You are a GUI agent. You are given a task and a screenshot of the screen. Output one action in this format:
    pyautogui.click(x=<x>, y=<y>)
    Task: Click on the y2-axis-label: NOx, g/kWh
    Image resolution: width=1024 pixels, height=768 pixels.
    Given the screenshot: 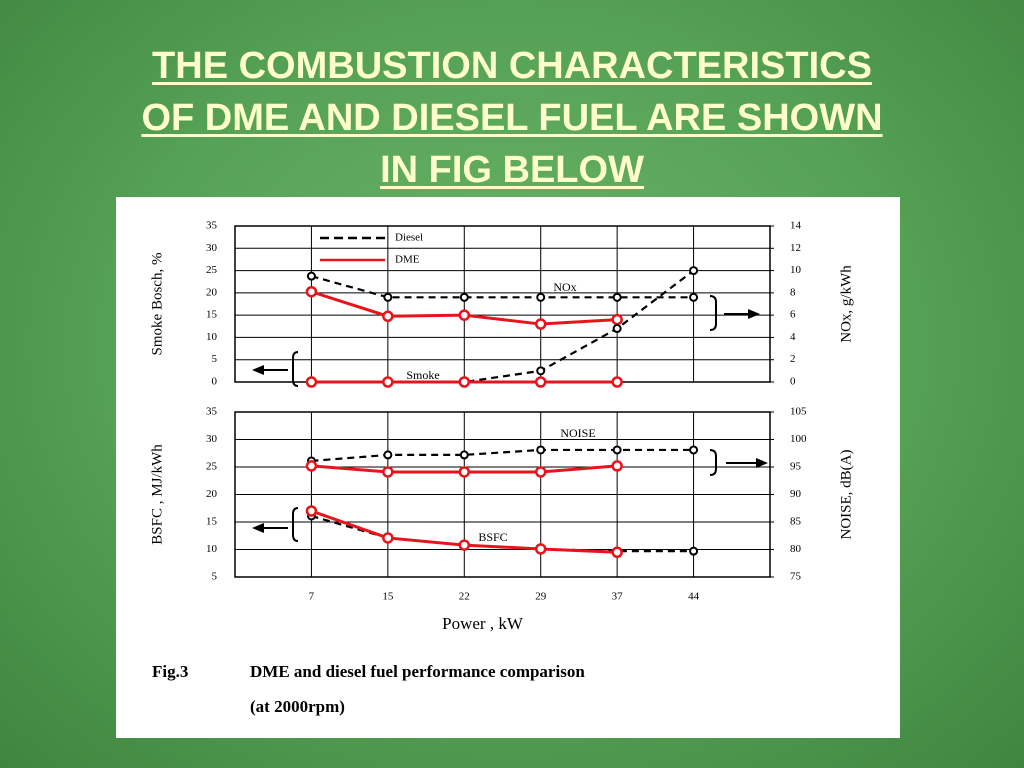 What is the action you would take?
    pyautogui.click(x=846, y=304)
    